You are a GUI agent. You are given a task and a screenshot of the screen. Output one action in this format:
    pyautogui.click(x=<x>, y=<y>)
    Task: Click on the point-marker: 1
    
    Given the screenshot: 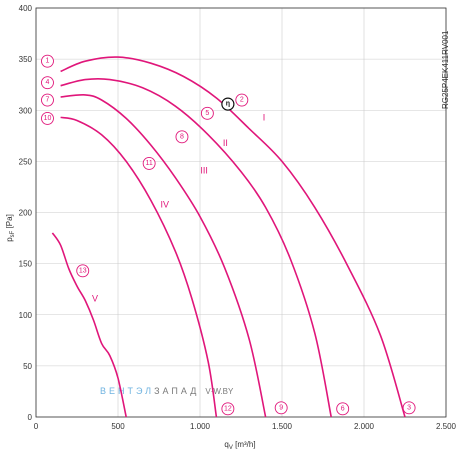 What is the action you would take?
    pyautogui.click(x=47, y=61)
    